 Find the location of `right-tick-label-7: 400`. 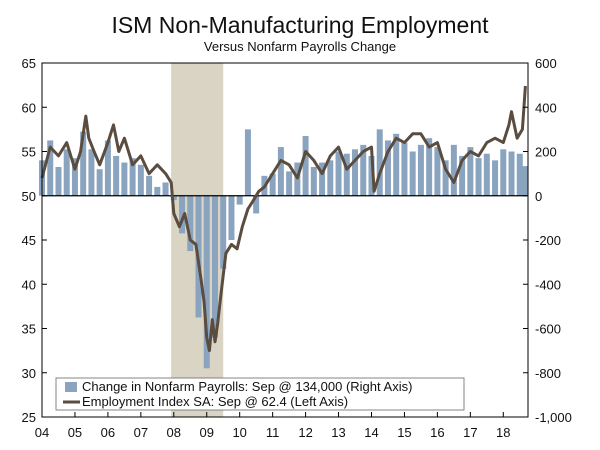

right-tick-label-7: 400 is located at coordinates (546, 107).